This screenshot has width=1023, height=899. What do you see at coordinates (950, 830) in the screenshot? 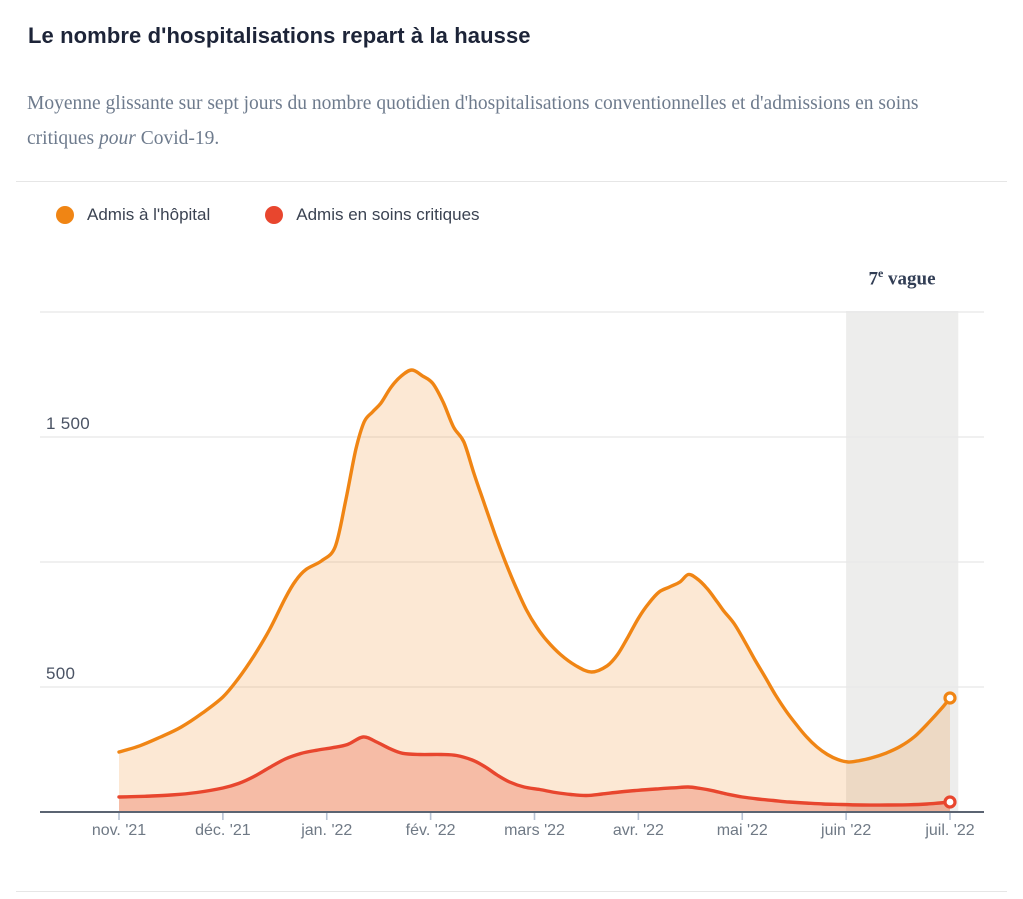
I see `x-tick-label: juil. '22` at bounding box center [950, 830].